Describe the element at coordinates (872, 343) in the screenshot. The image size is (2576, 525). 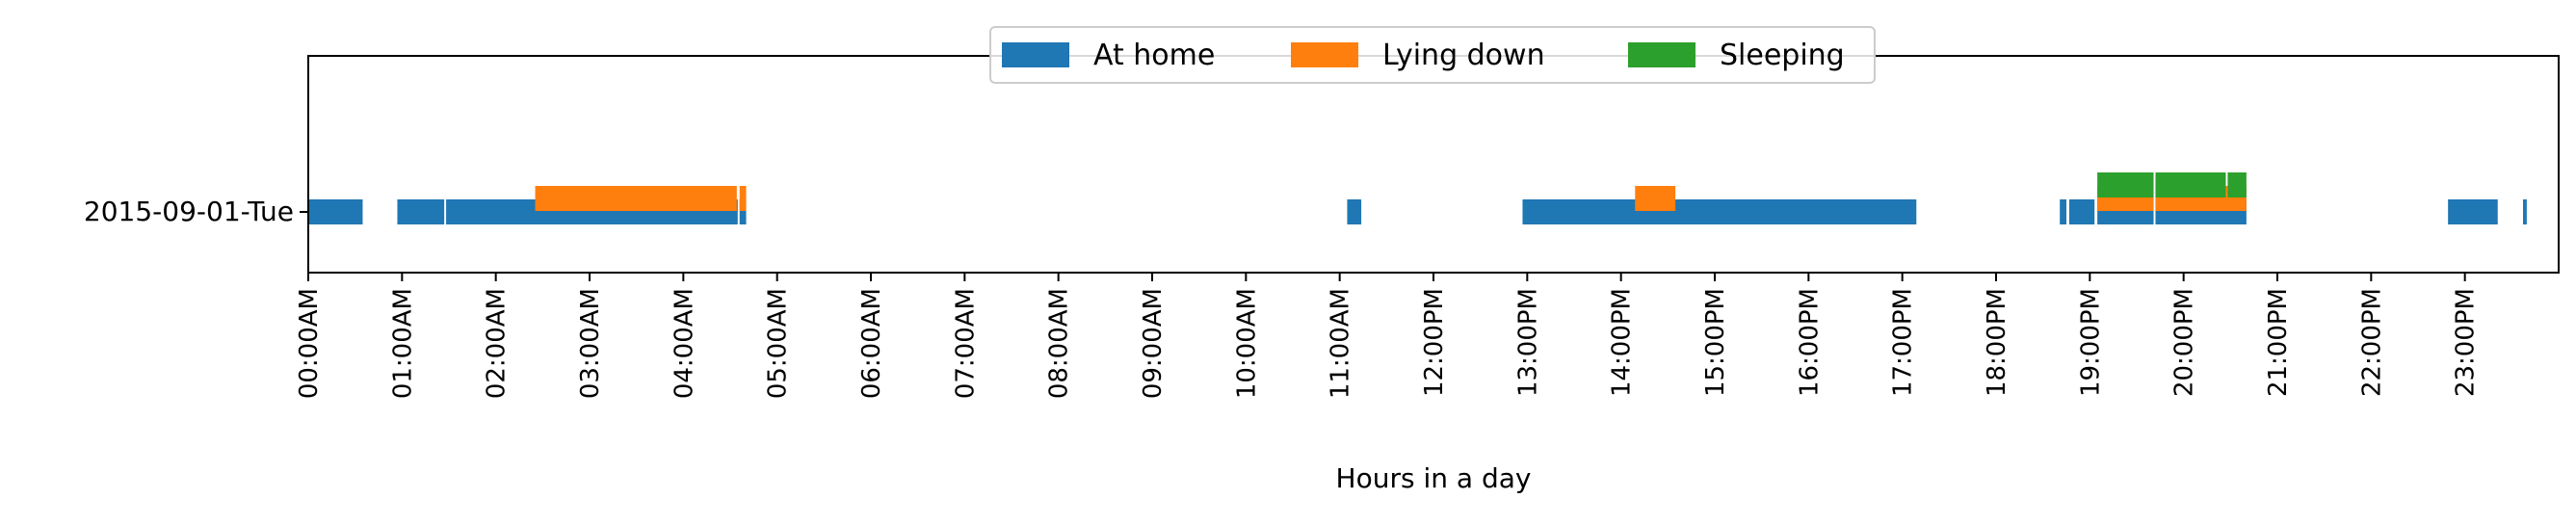
I see `x-tick-label: 06:00AM` at that location.